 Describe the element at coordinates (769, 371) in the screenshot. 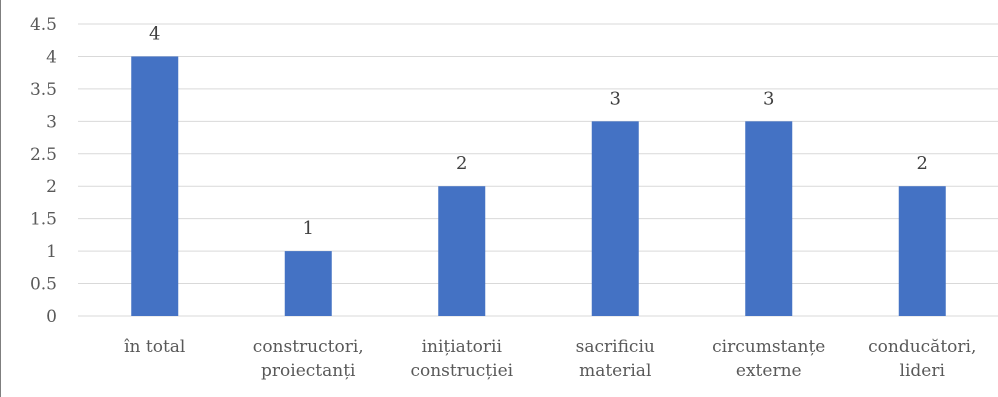

I see `category-label-line: externe` at that location.